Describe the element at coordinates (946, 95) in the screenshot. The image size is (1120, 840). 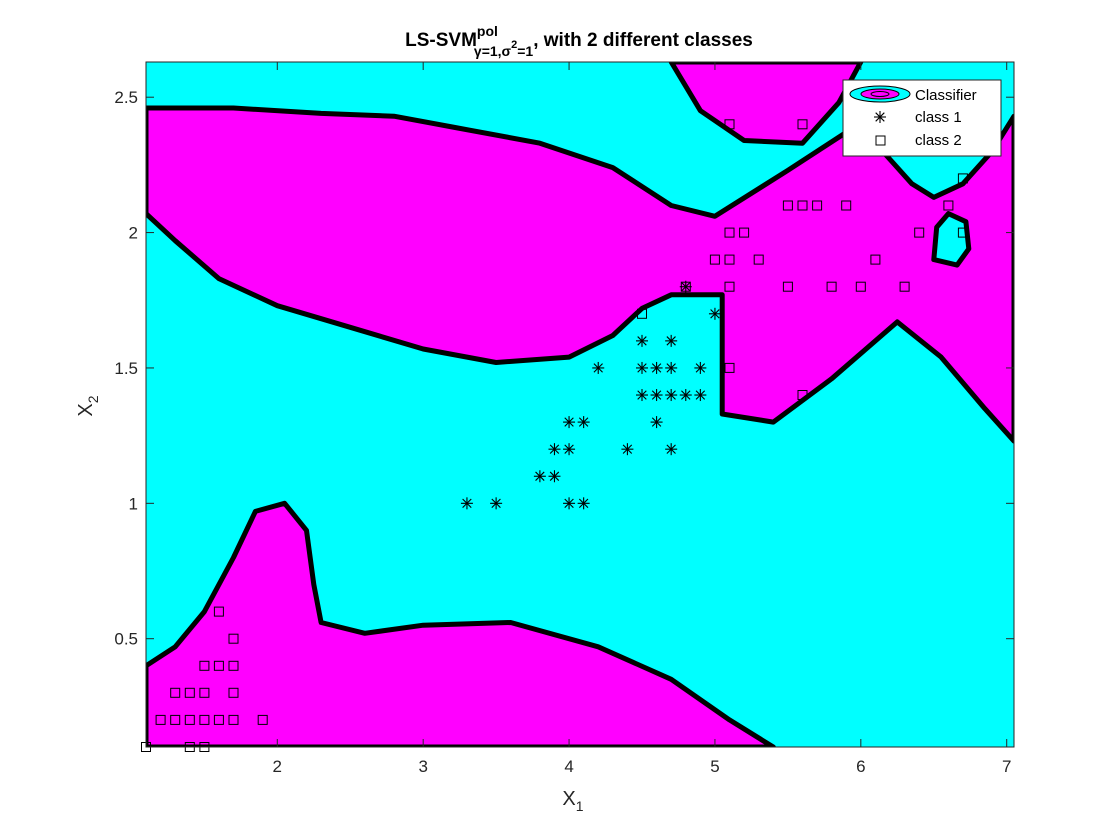
I see `legend-entry-classifier: Classifier` at that location.